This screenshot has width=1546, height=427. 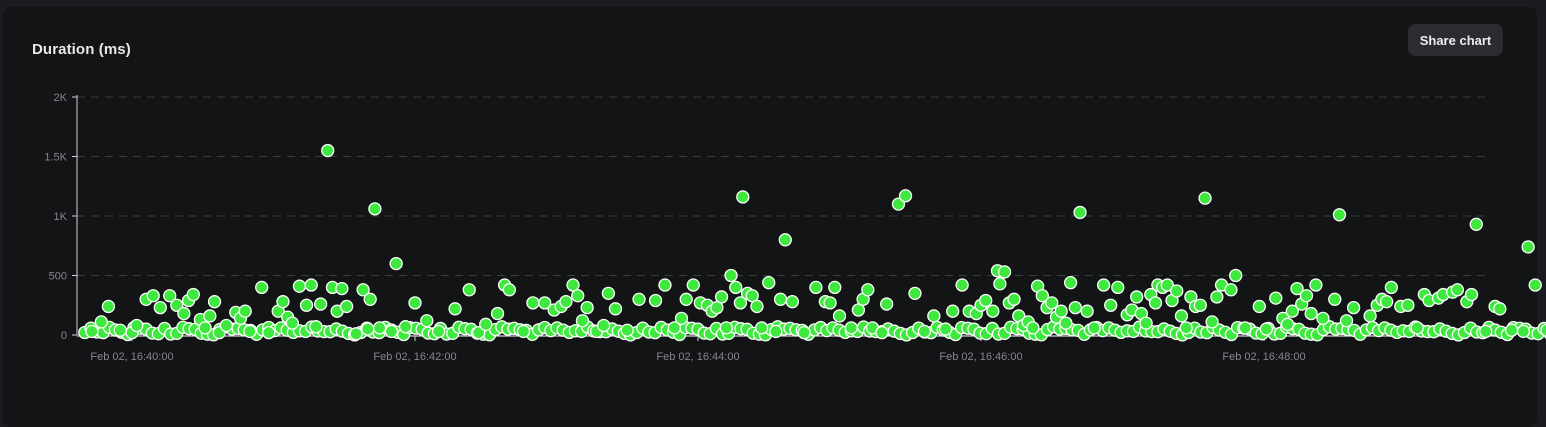 What do you see at coordinates (55, 158) in the screenshot?
I see `y-tick-label: 1.5K` at bounding box center [55, 158].